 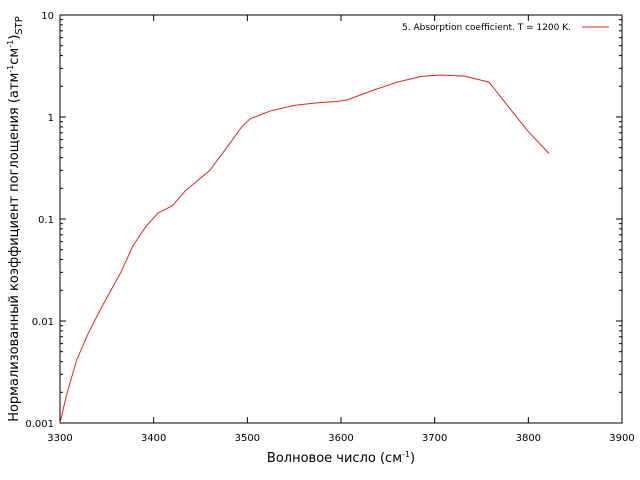 What do you see at coordinates (528, 438) in the screenshot?
I see `x-tick-label: 3800` at bounding box center [528, 438].